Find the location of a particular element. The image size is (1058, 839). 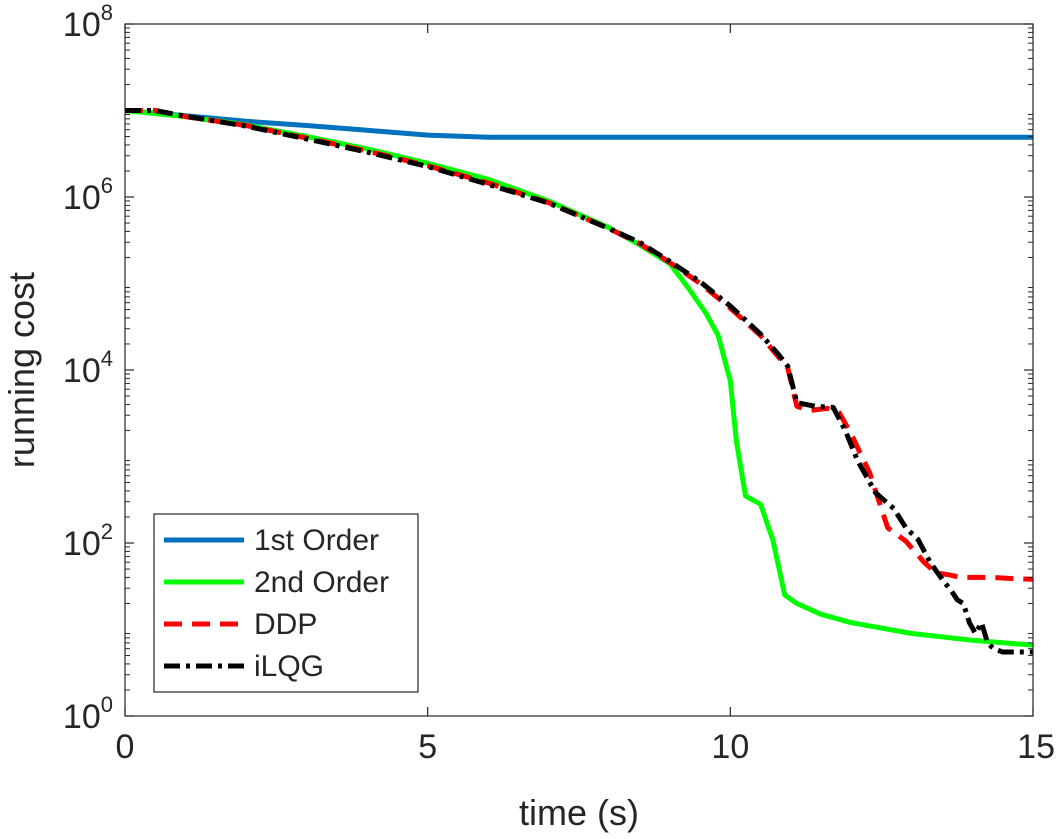

legend-box is located at coordinates (286, 603).